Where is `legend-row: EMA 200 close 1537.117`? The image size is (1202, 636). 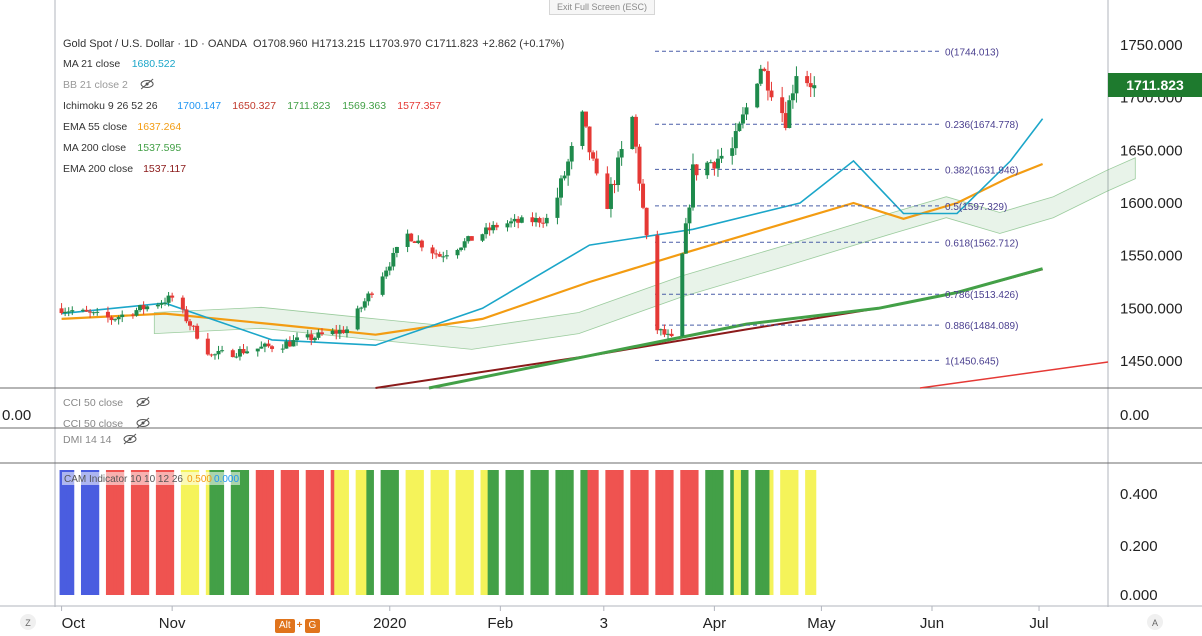 legend-row: EMA 200 close 1537.117 is located at coordinates (124, 169).